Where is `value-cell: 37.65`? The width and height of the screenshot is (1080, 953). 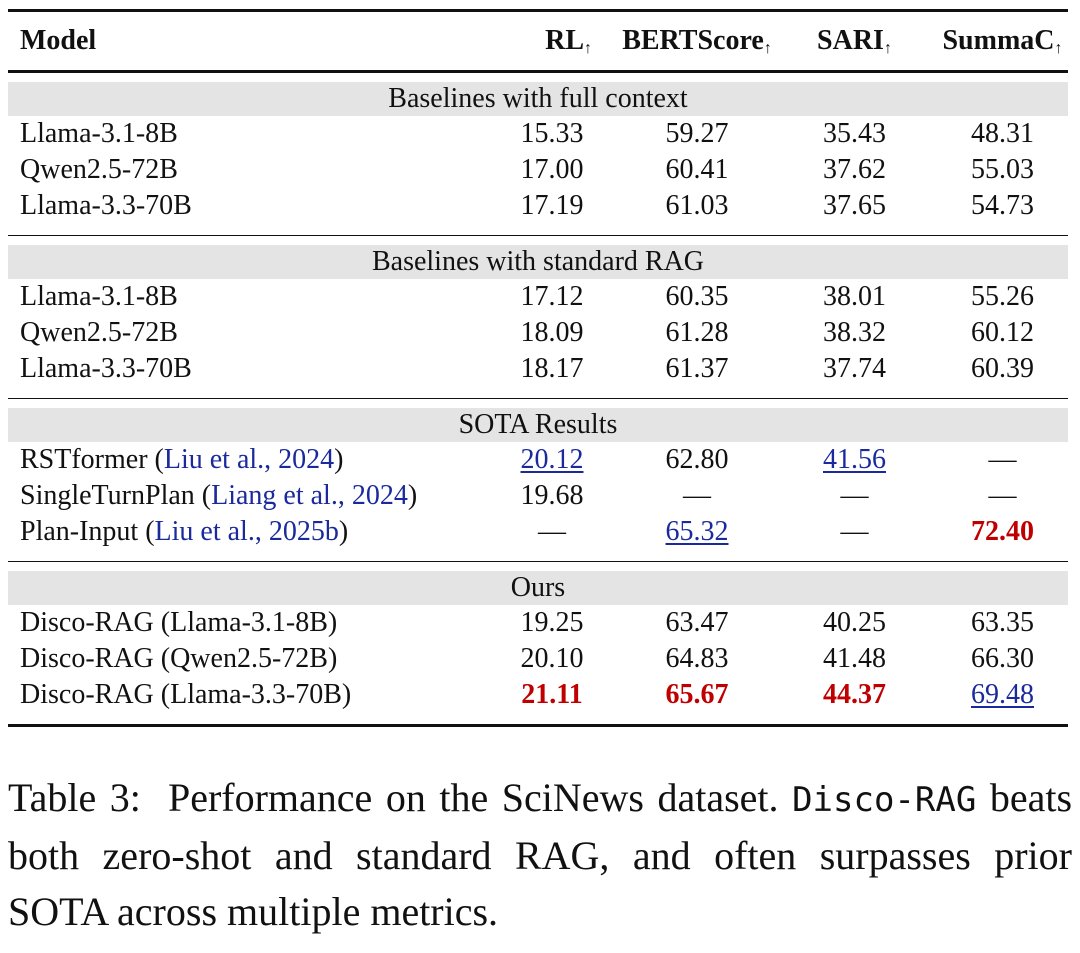 value-cell: 37.65 is located at coordinates (854, 206).